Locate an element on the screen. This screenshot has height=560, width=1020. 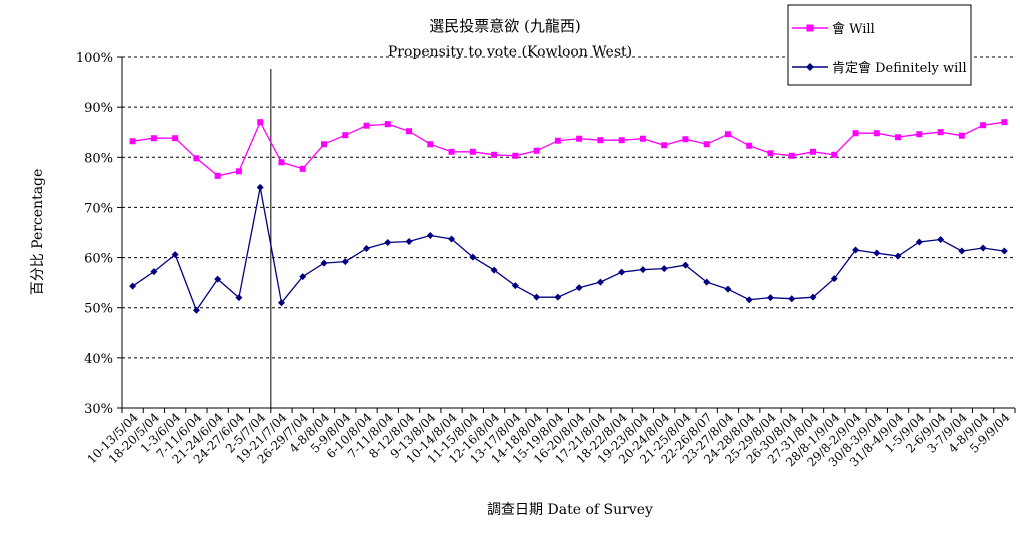
y-tick-label: 30% is located at coordinates (98, 409).